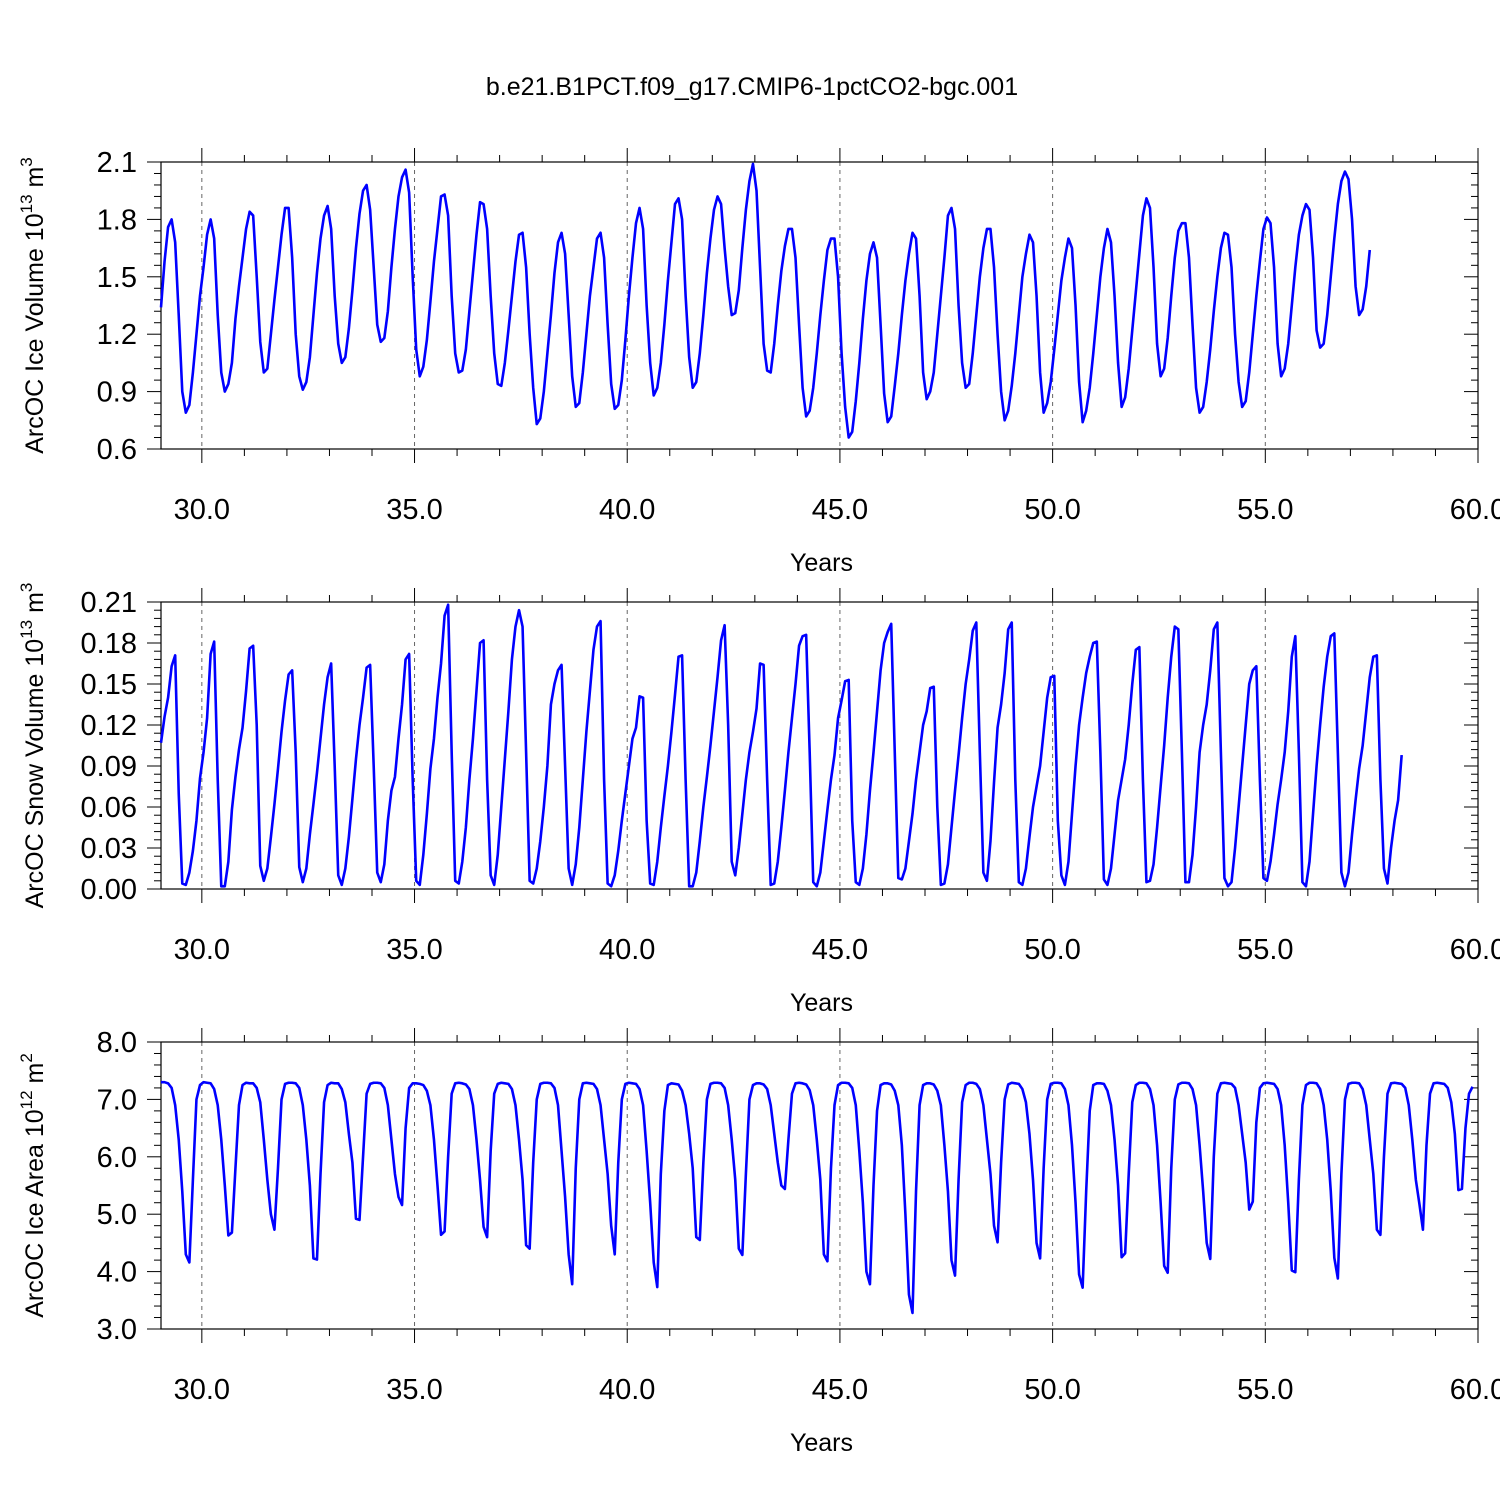 Image resolution: width=1500 pixels, height=1500 pixels. Describe the element at coordinates (117, 1100) in the screenshot. I see `y-tick-label: 7.0` at that location.